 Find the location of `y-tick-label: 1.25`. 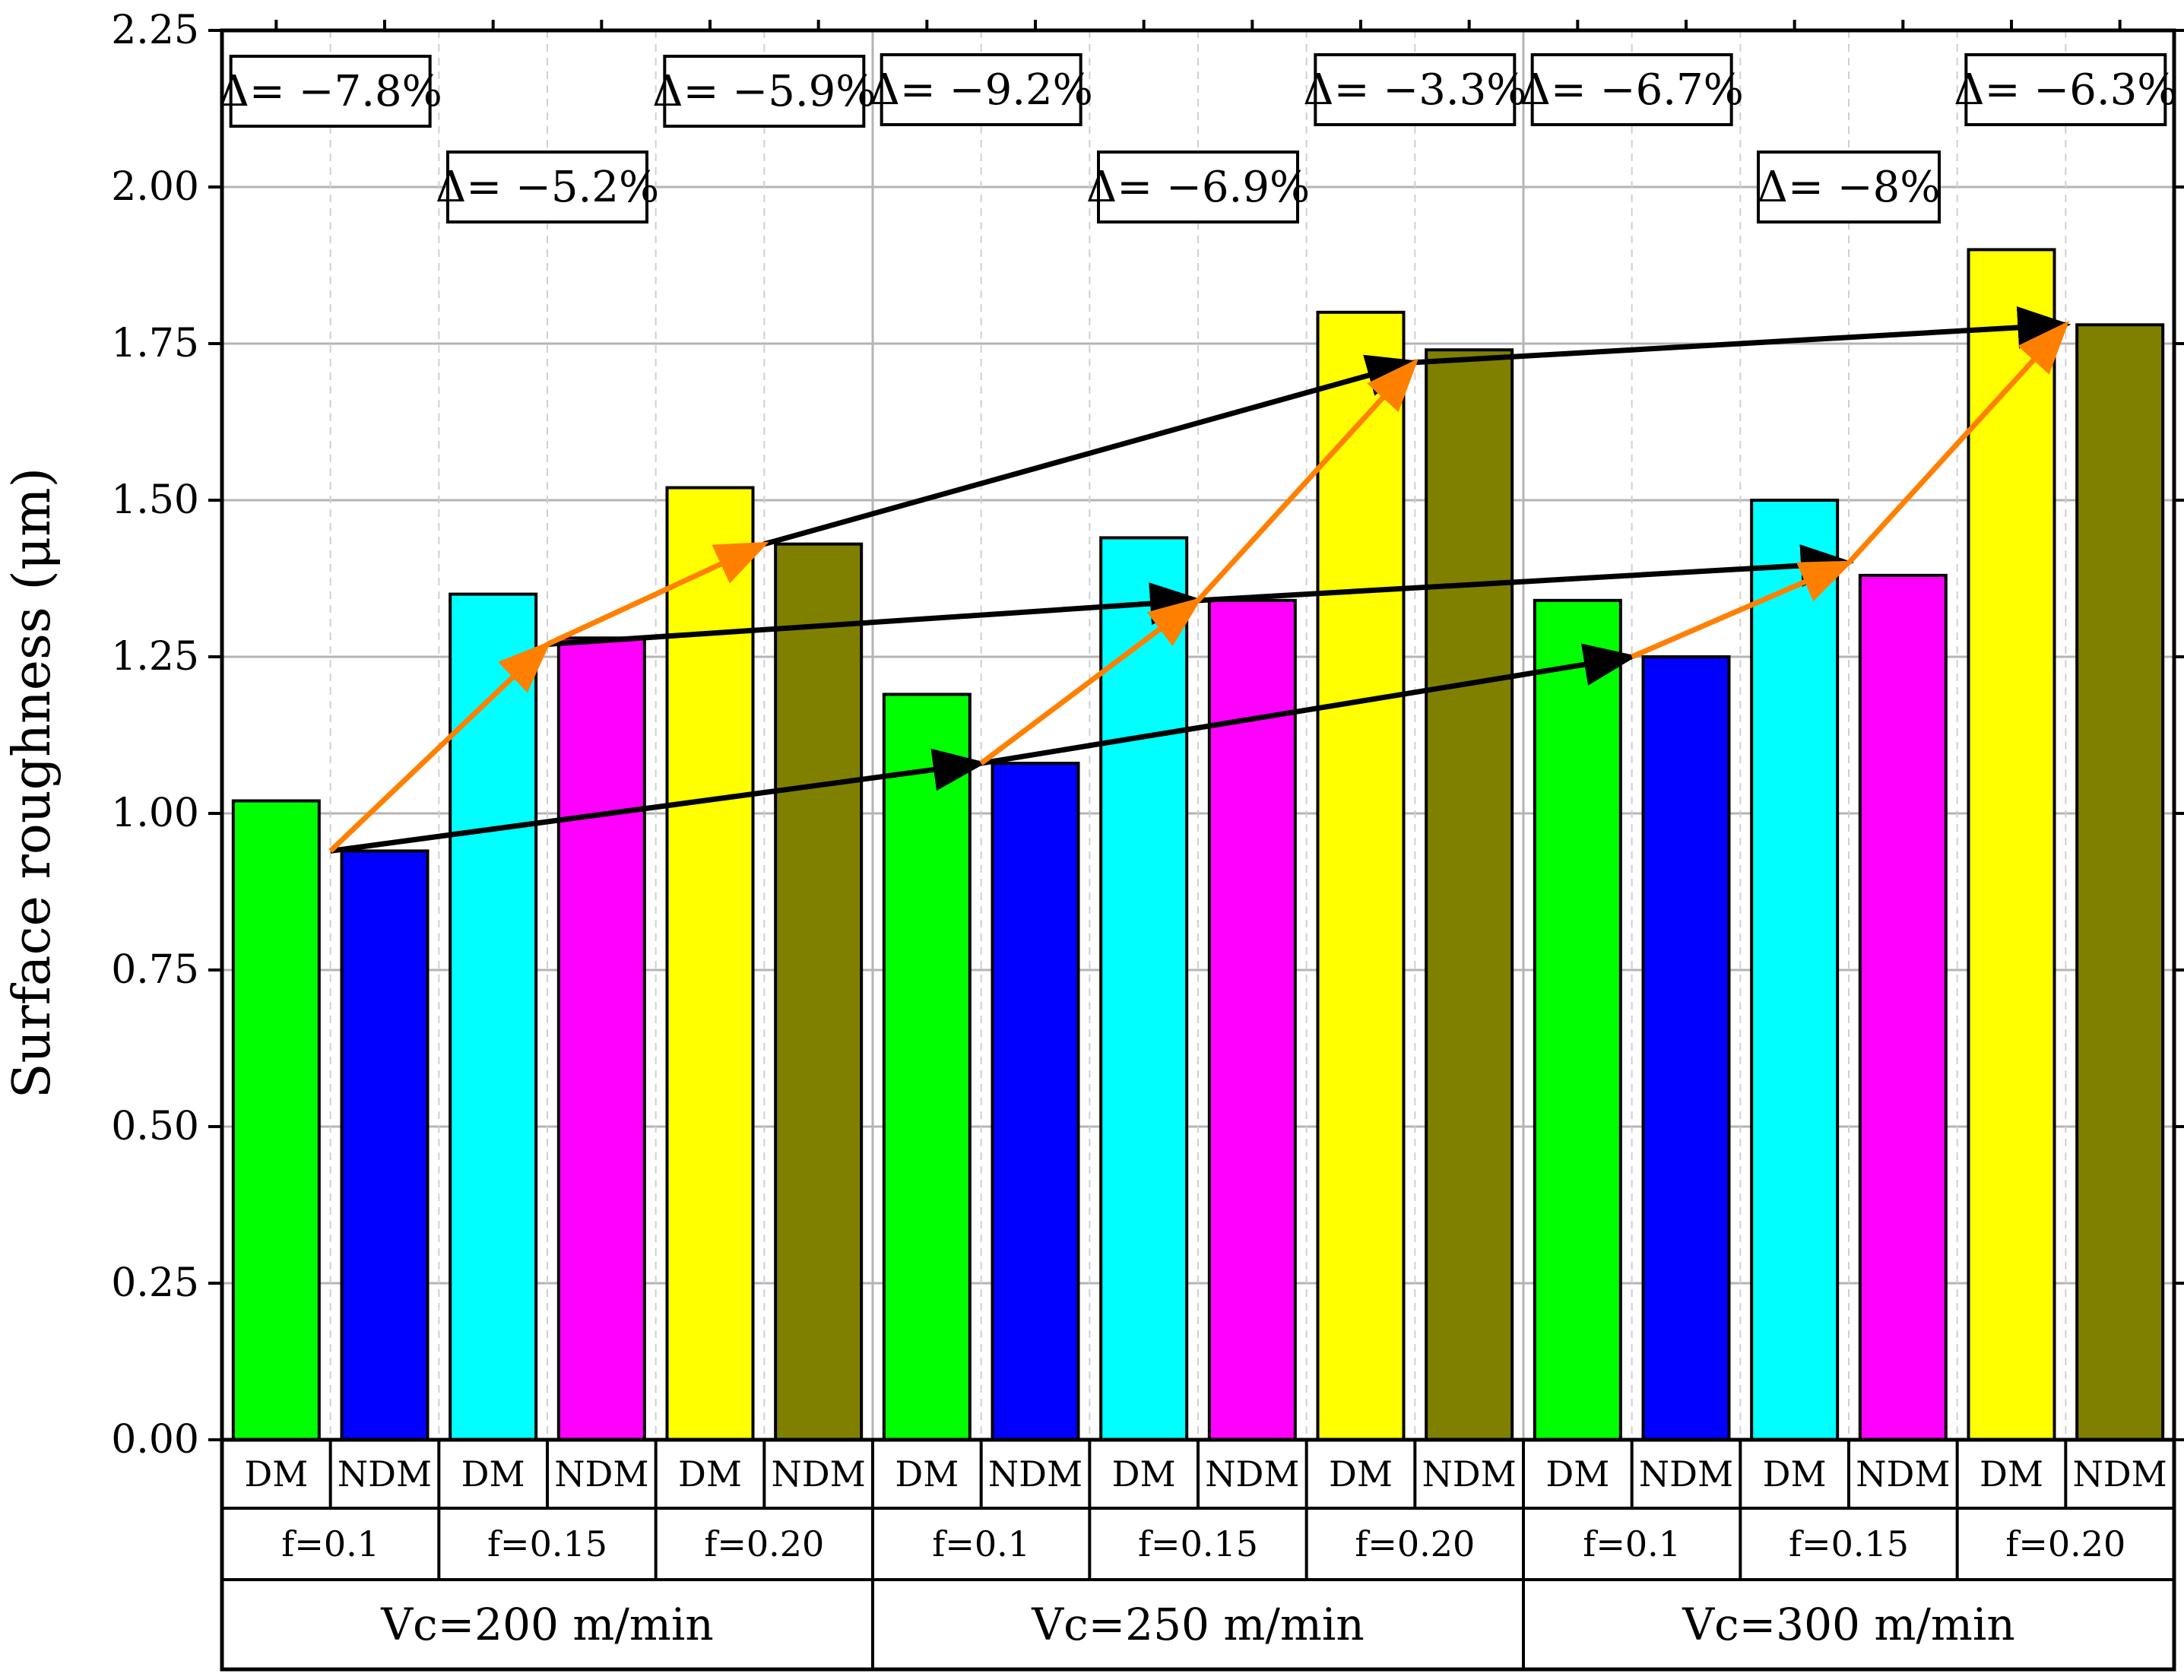

y-tick-label: 1.25 is located at coordinates (155, 657).